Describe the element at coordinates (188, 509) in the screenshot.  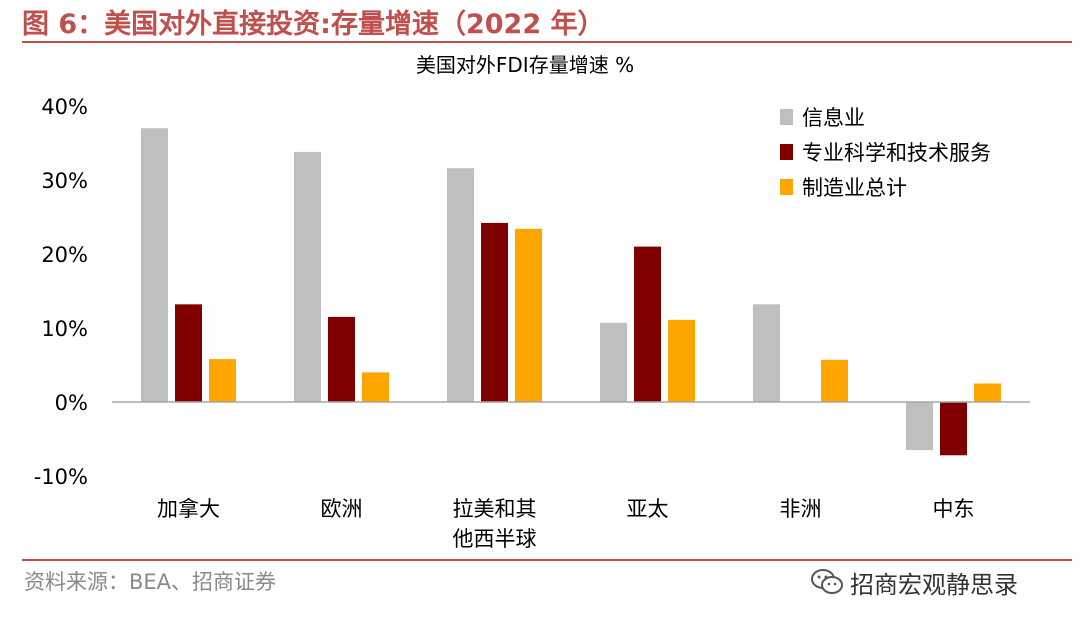
I see `x-tick-label: 加拿大` at that location.